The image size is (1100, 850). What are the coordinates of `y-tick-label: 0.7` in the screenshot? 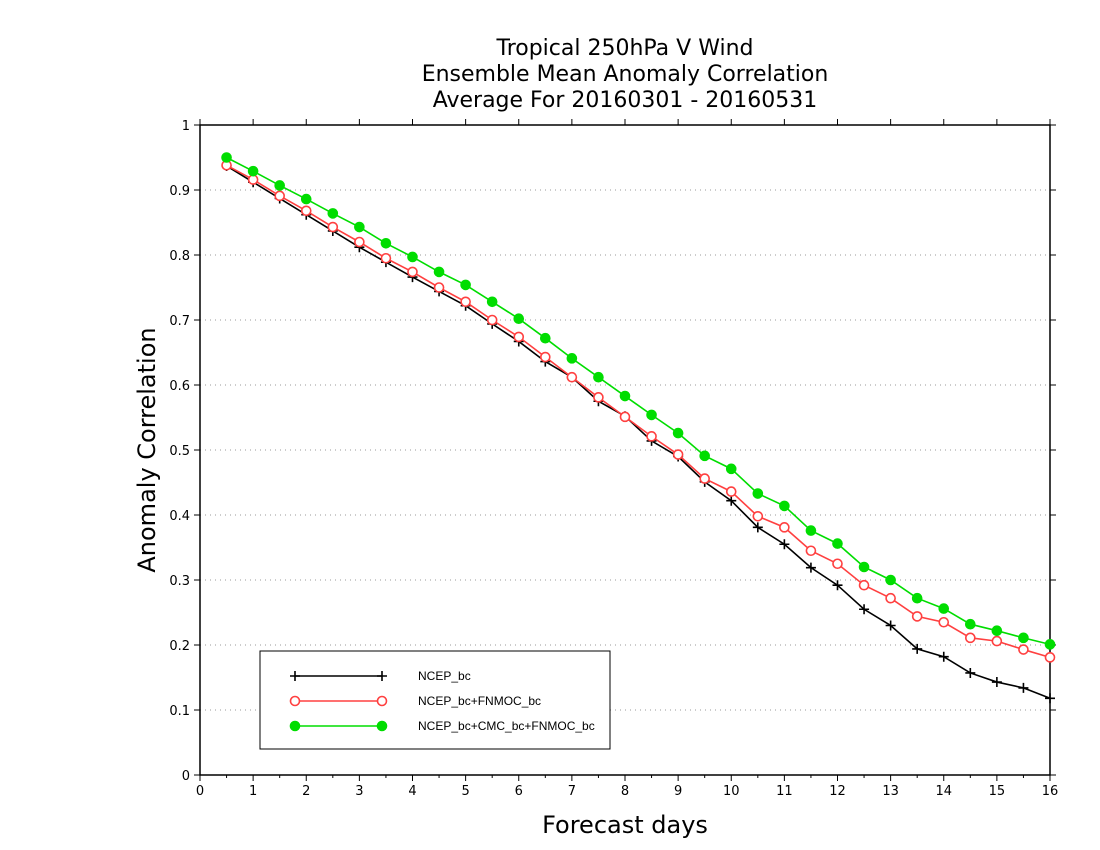 It's located at (179, 321).